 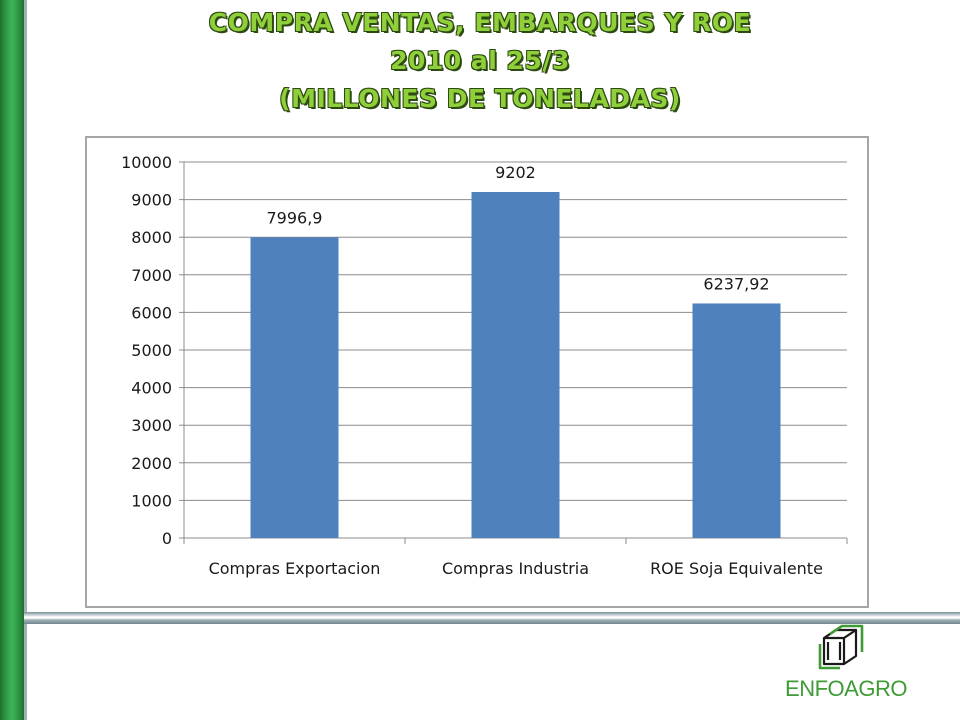 What do you see at coordinates (515, 568) in the screenshot?
I see `x-tick-label: Compras Industria` at bounding box center [515, 568].